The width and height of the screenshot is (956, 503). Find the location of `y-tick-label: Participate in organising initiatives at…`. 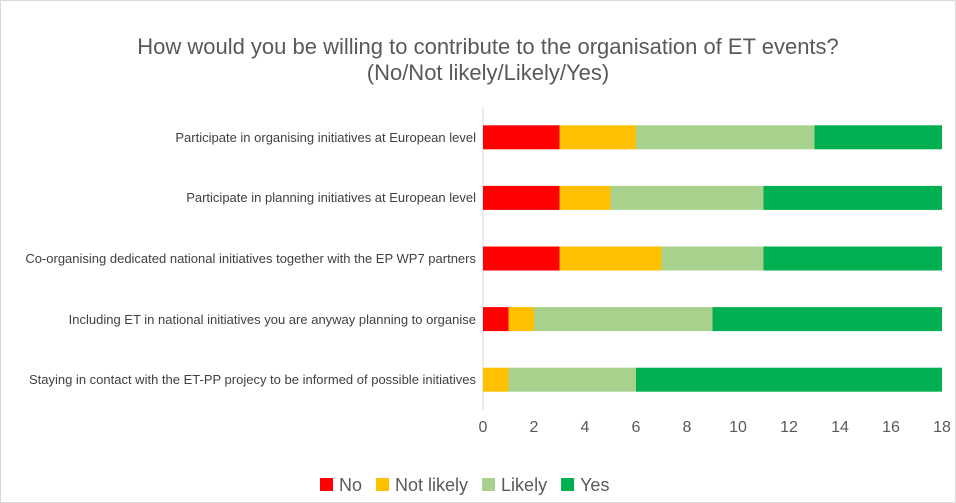

y-tick-label: Participate in organising initiatives at… is located at coordinates (325, 137).